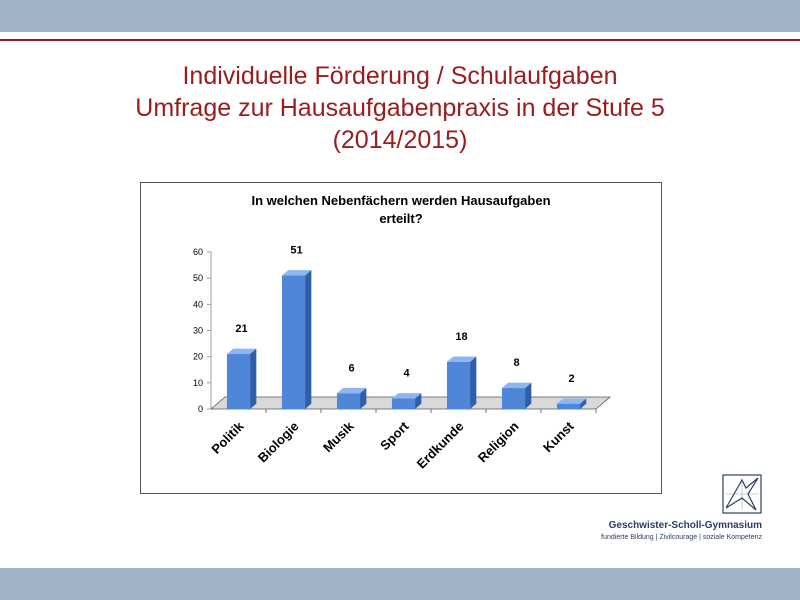 Image resolution: width=800 pixels, height=600 pixels. What do you see at coordinates (571, 379) in the screenshot?
I see `data-label: 2` at bounding box center [571, 379].